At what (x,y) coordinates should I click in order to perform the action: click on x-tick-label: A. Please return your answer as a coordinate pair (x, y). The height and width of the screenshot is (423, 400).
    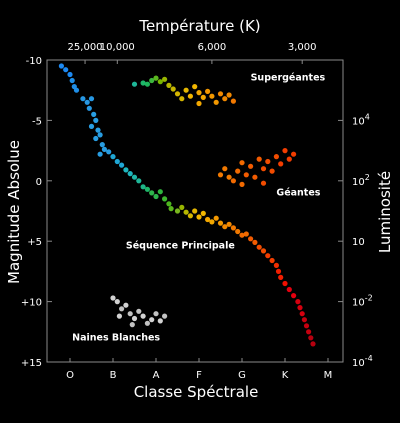
    Looking at the image, I should click on (156, 375).